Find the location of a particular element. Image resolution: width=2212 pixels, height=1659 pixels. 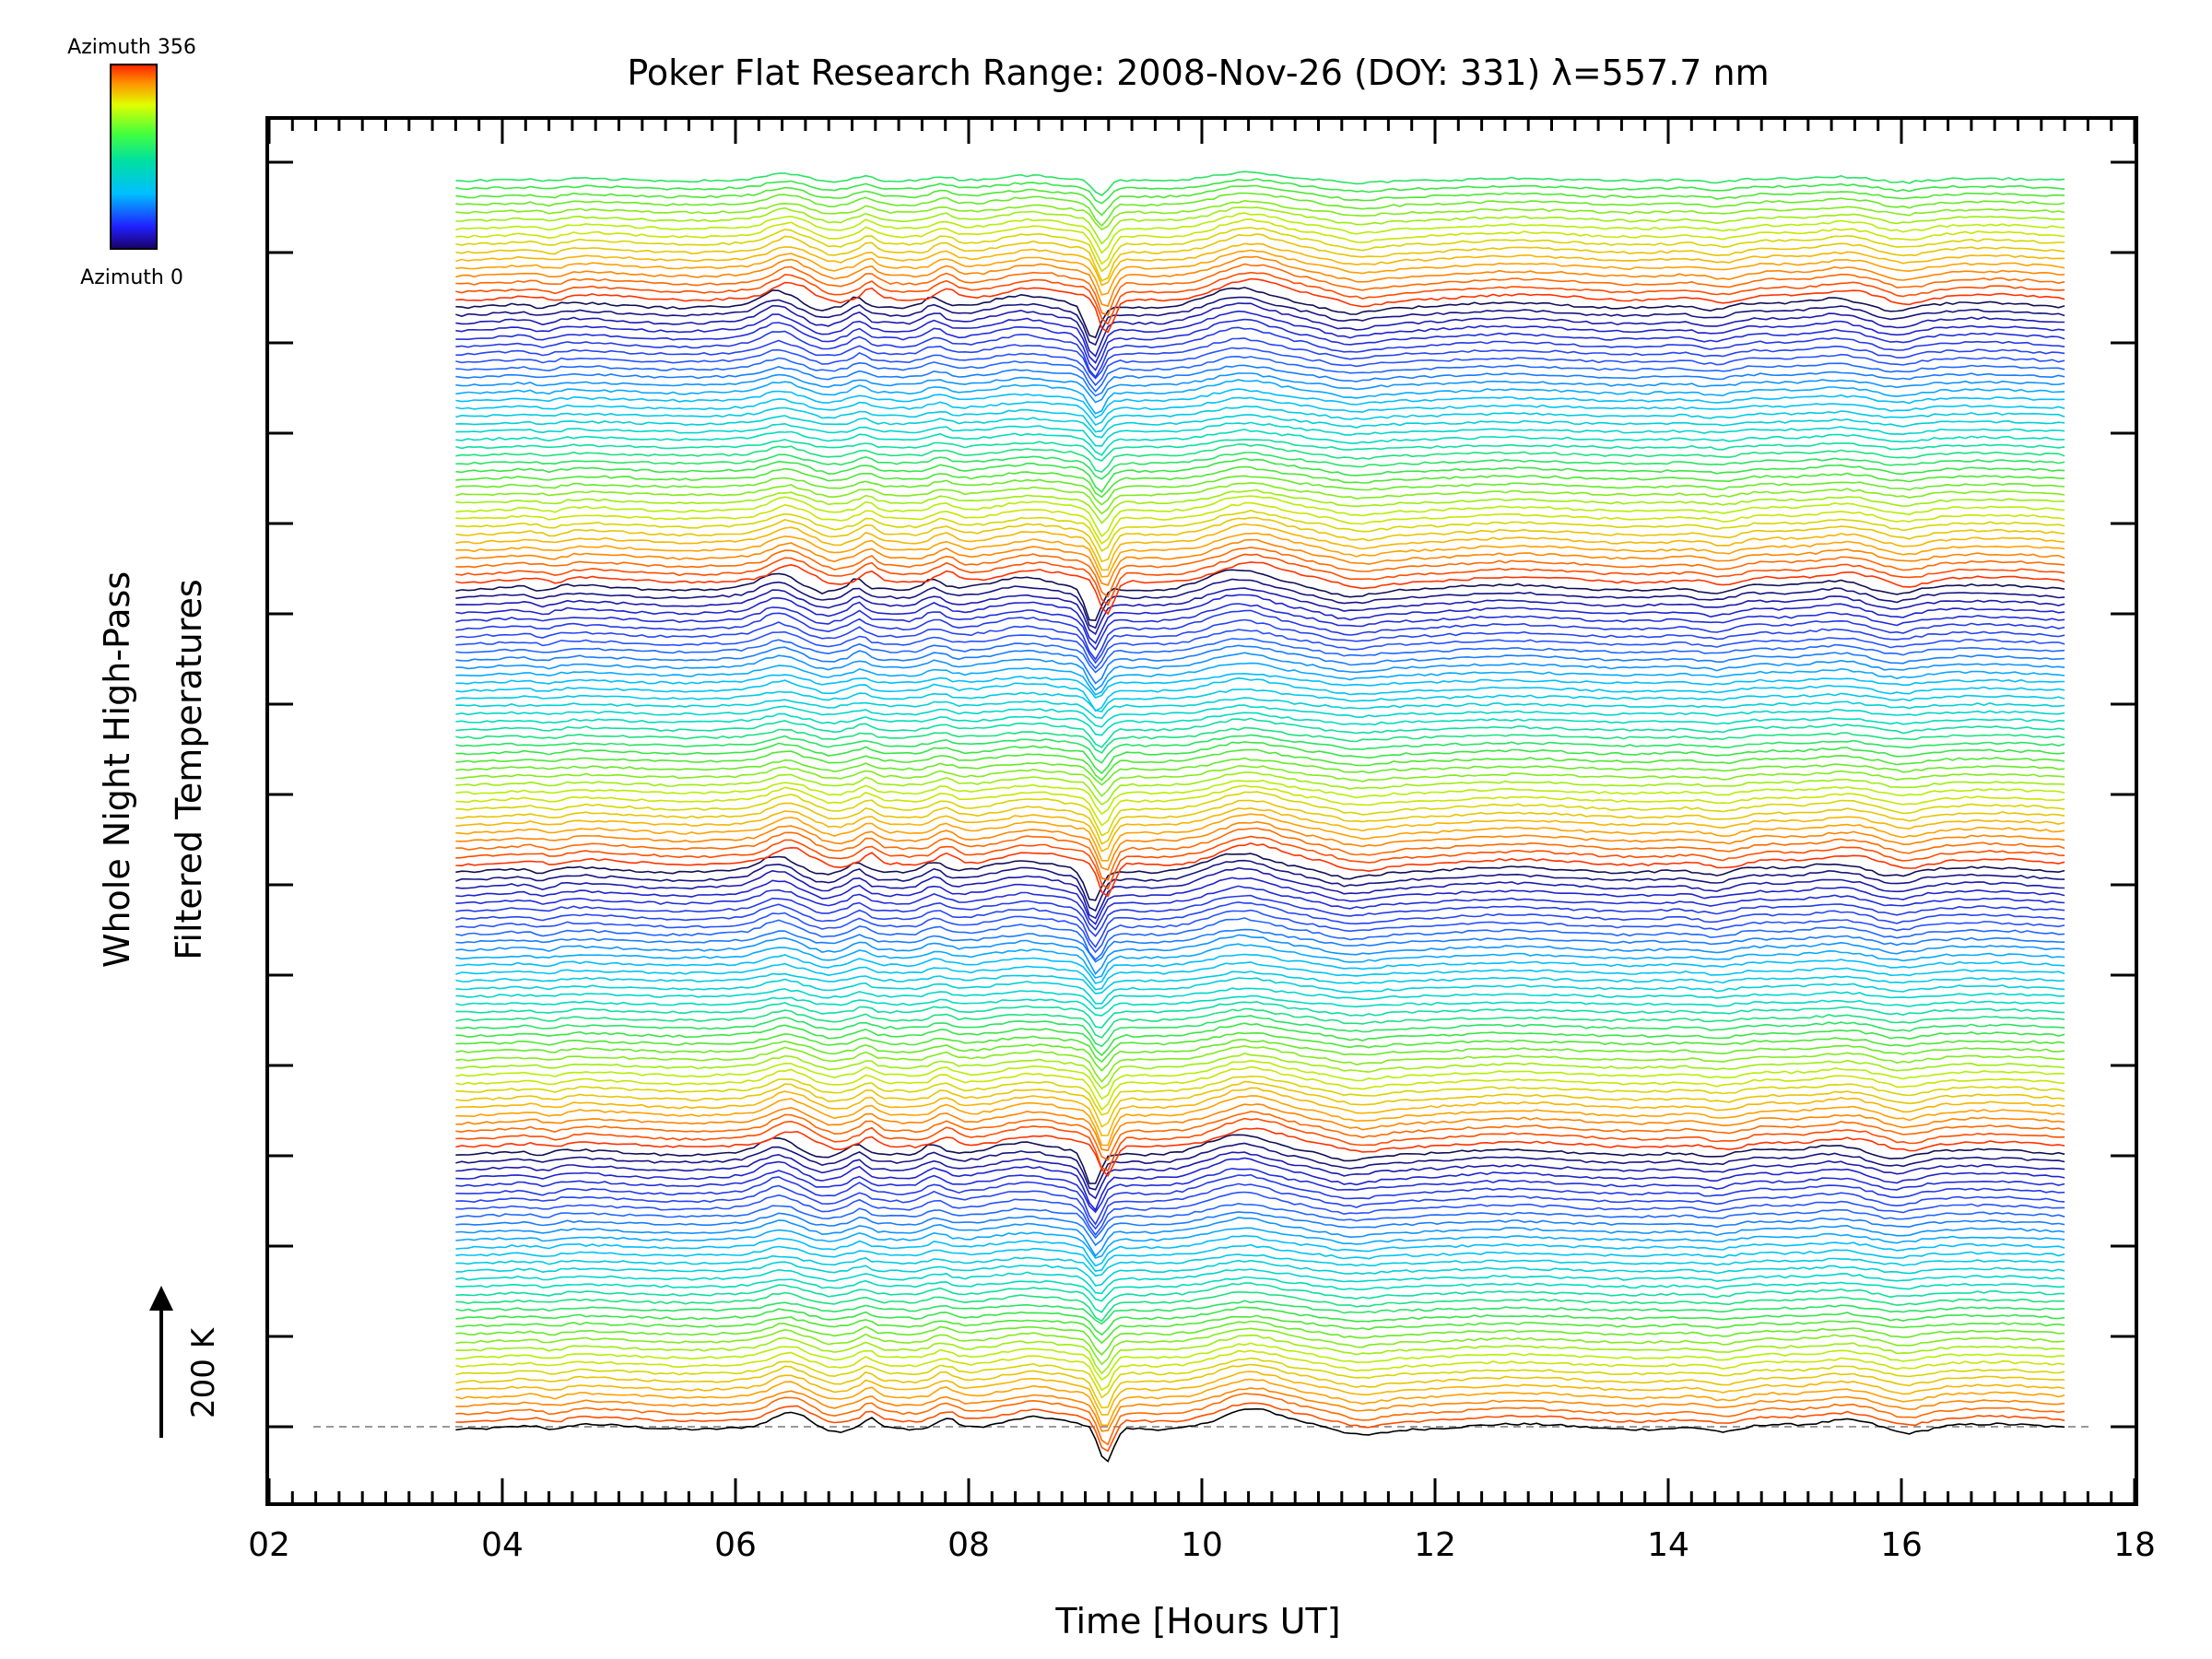

x-tick-label: 04 is located at coordinates (502, 1545).